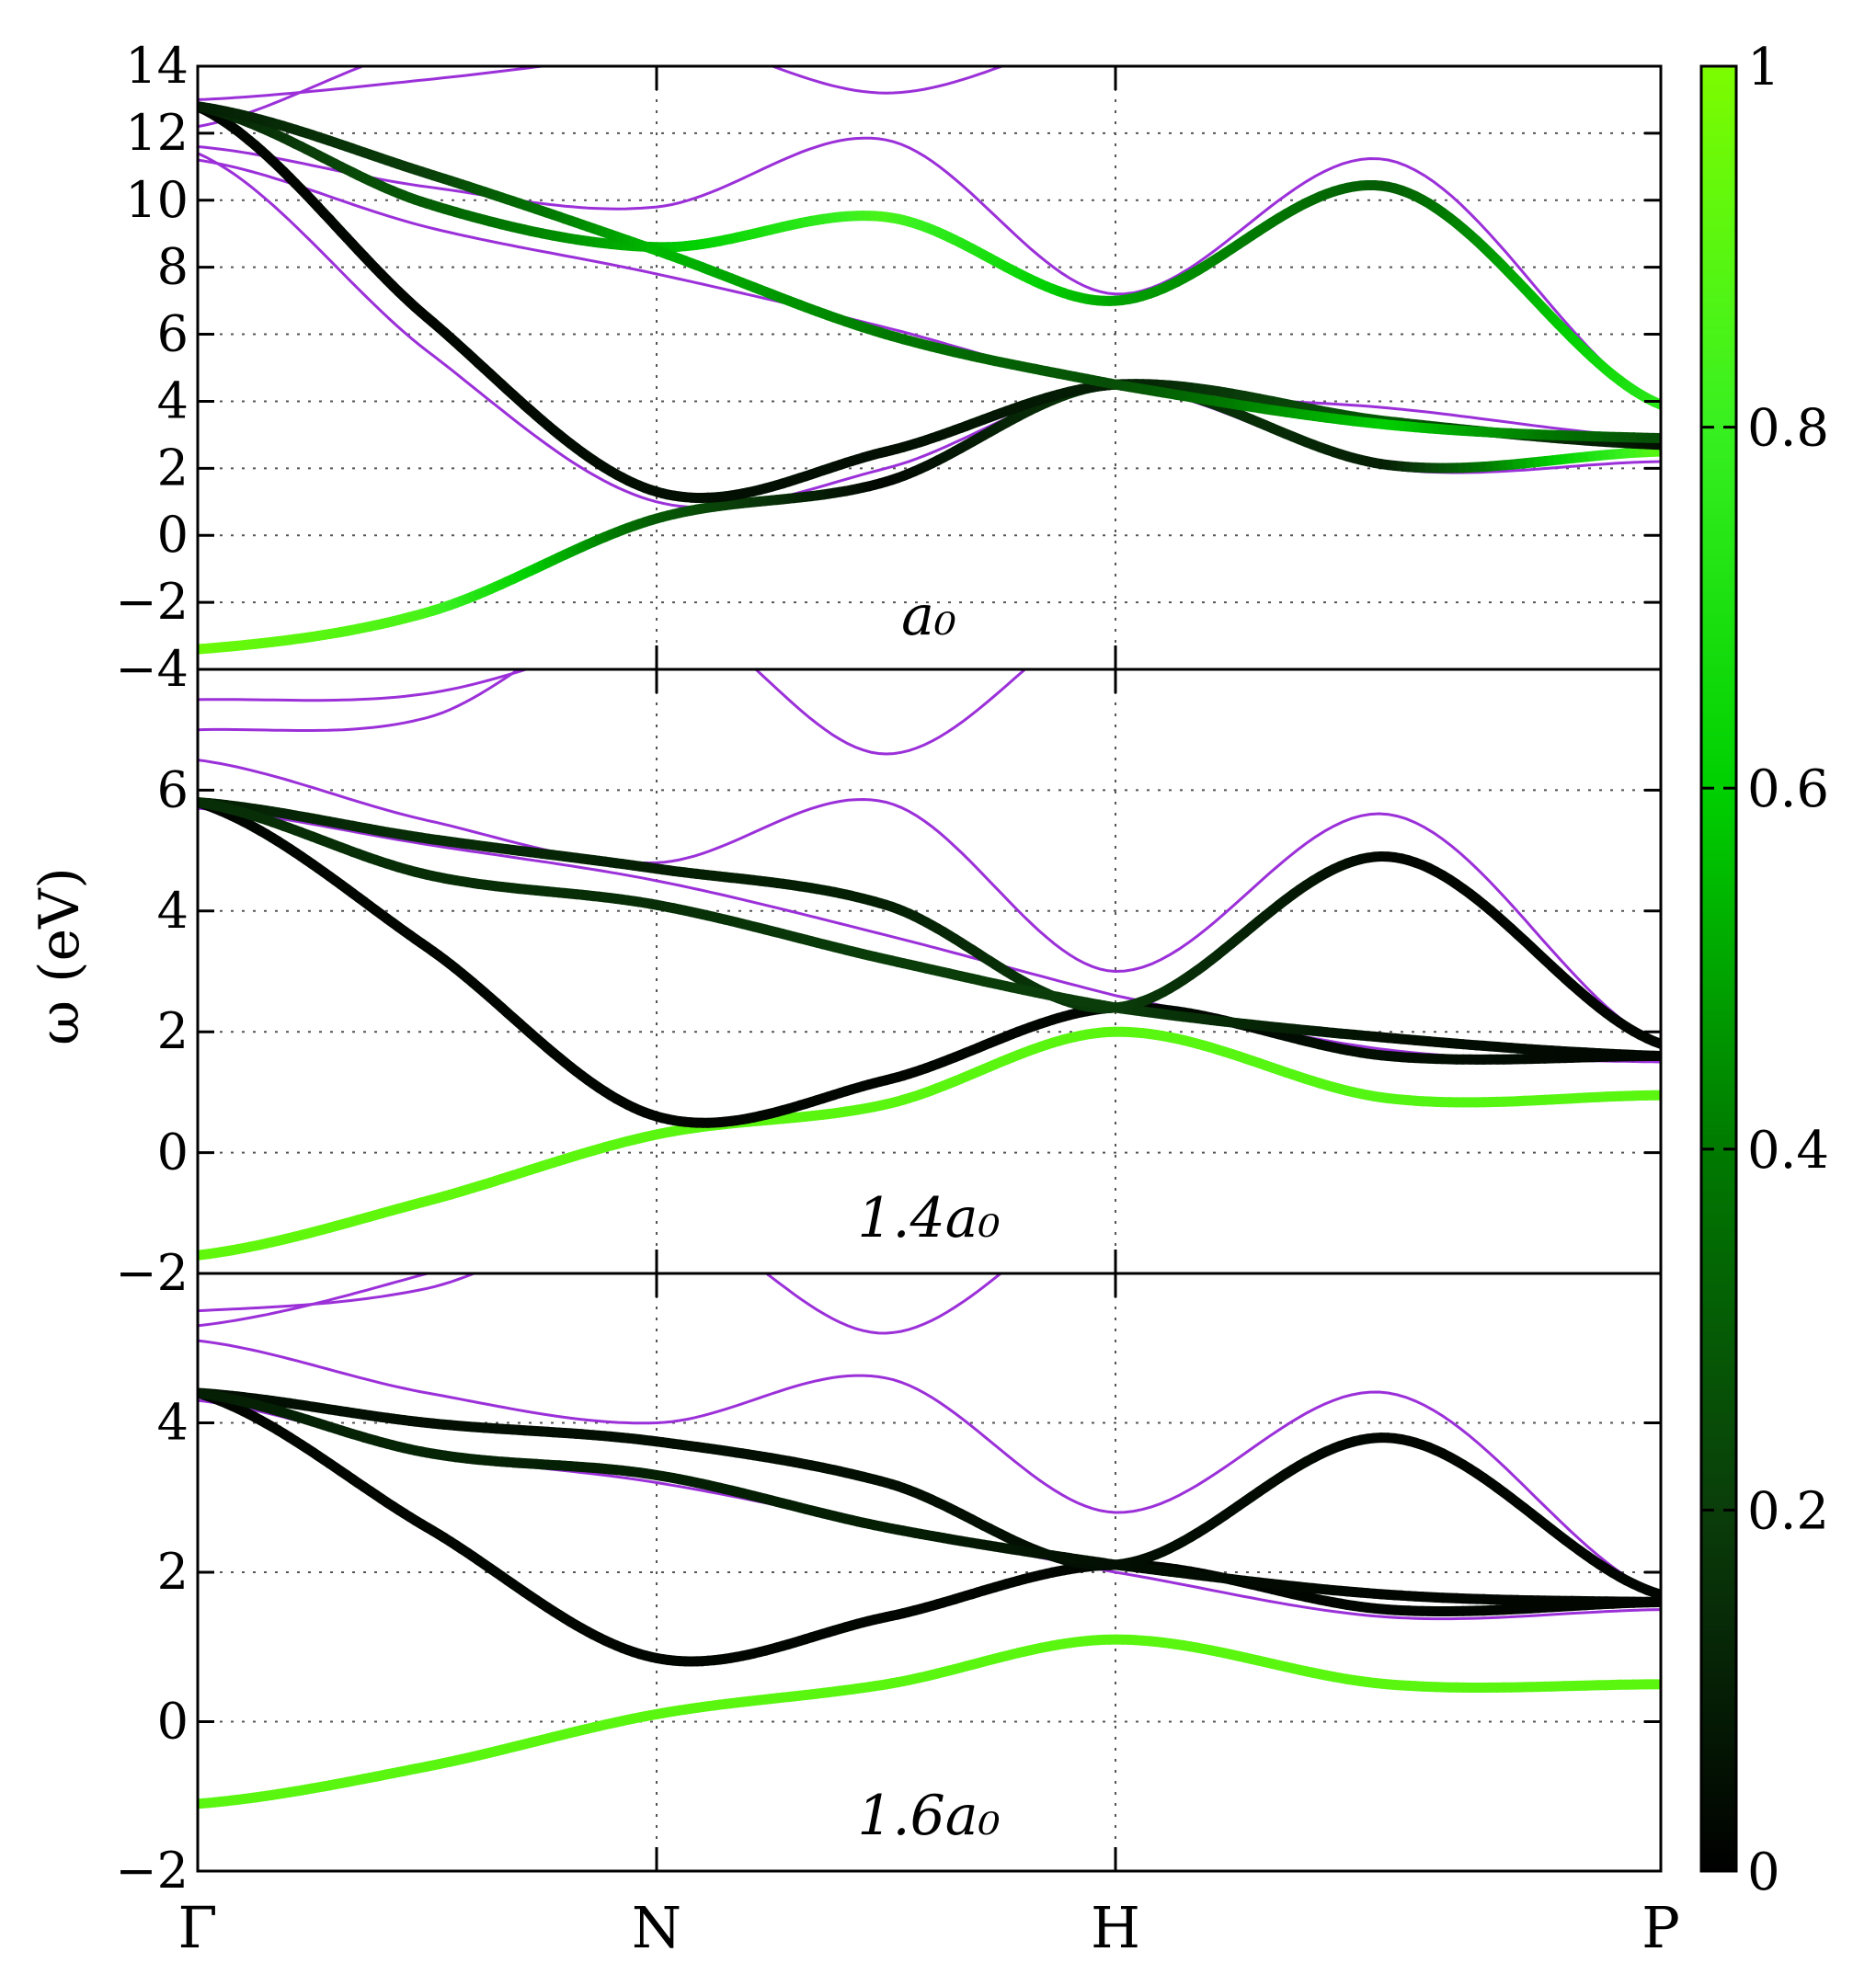  I want to click on colorbar-tick-label: 1, so click(1763, 67).